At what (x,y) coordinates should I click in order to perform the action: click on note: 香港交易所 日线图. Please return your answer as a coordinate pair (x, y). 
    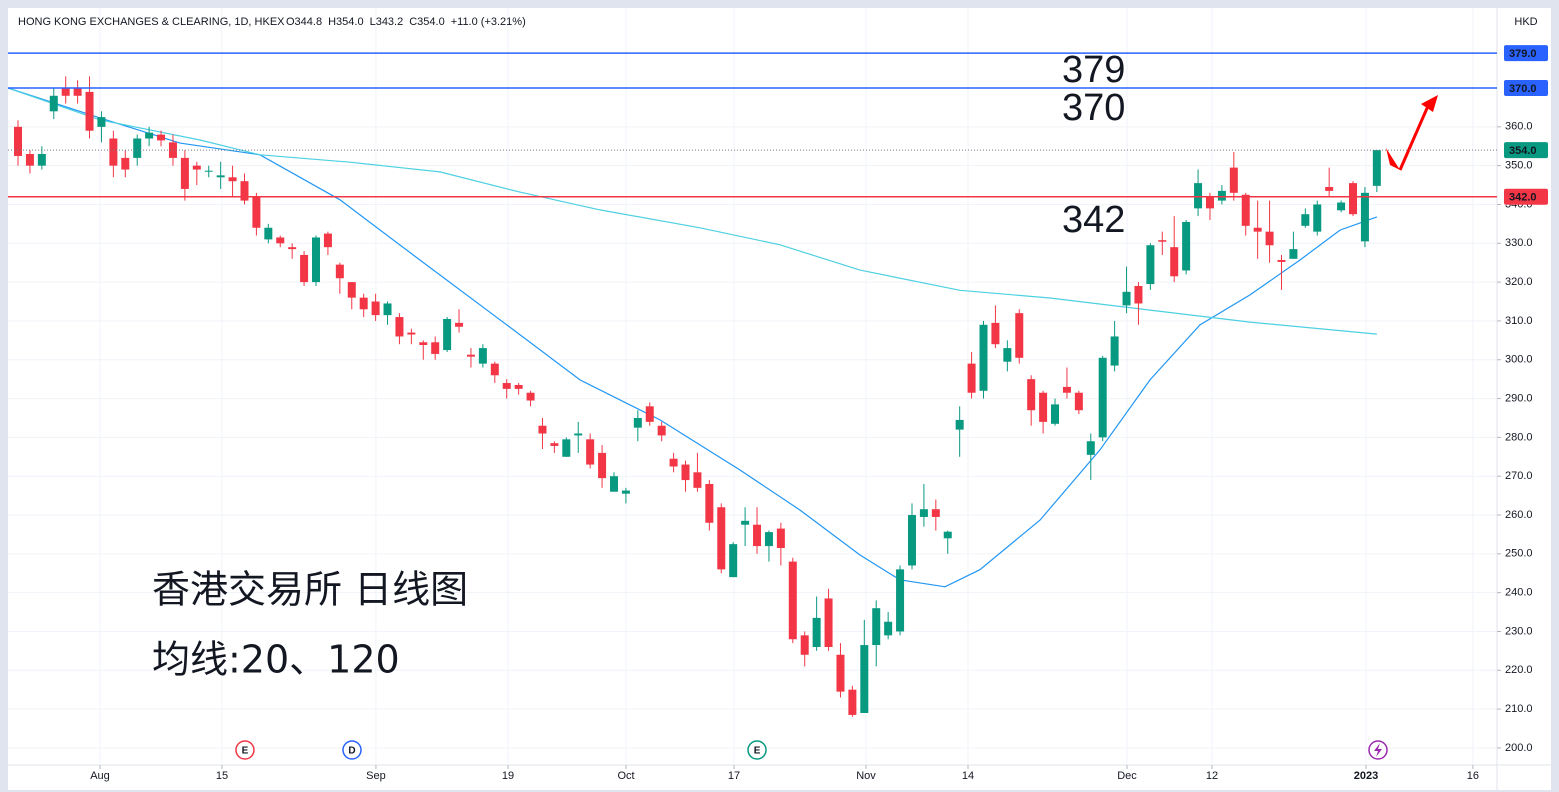
    Looking at the image, I should click on (310, 590).